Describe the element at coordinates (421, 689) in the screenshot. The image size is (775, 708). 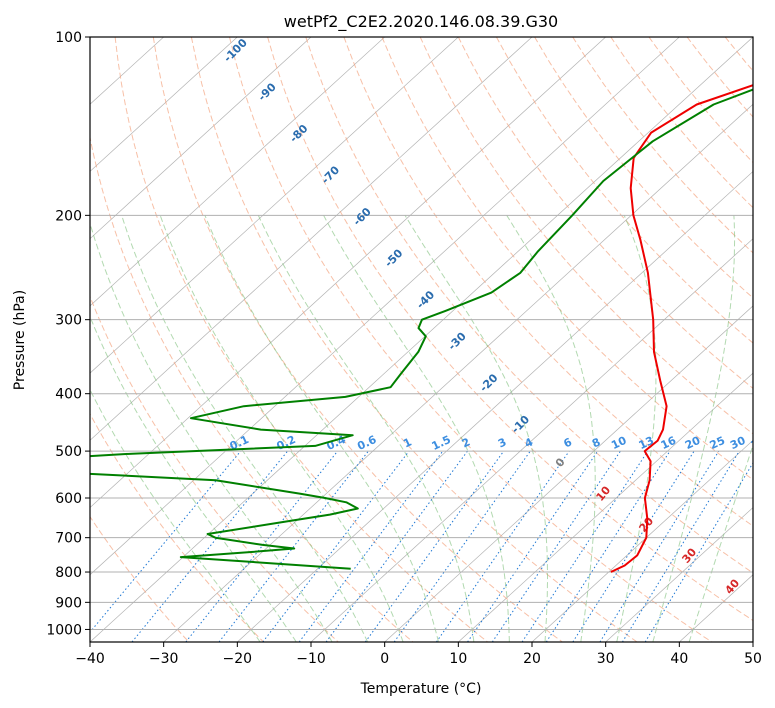
I see `x-axis-label: Temperature (°C)` at that location.